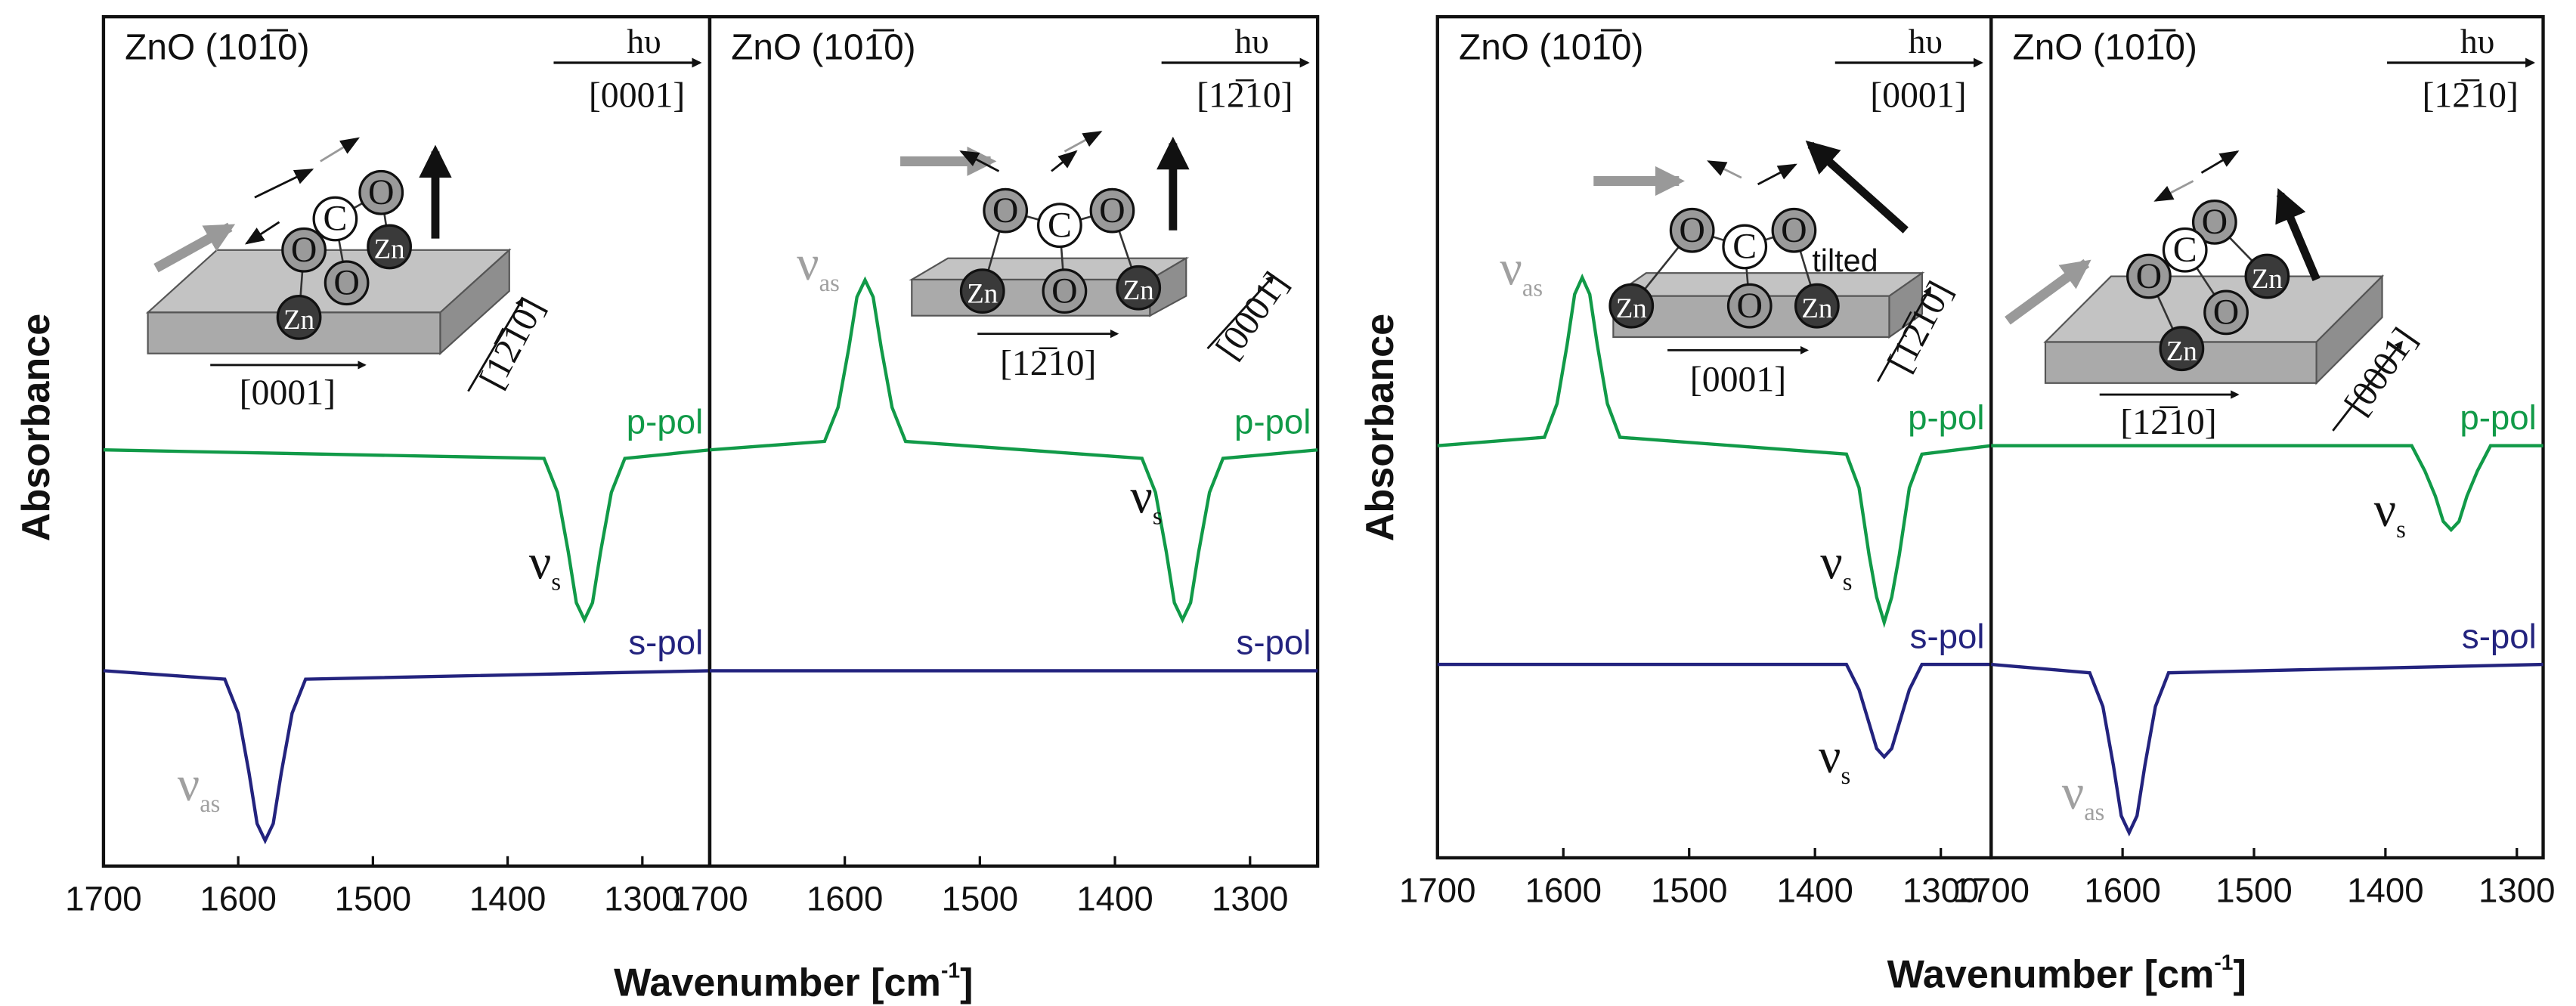 This screenshot has width=2576, height=1006. I want to click on series-label: p-pol, so click(2498, 417).